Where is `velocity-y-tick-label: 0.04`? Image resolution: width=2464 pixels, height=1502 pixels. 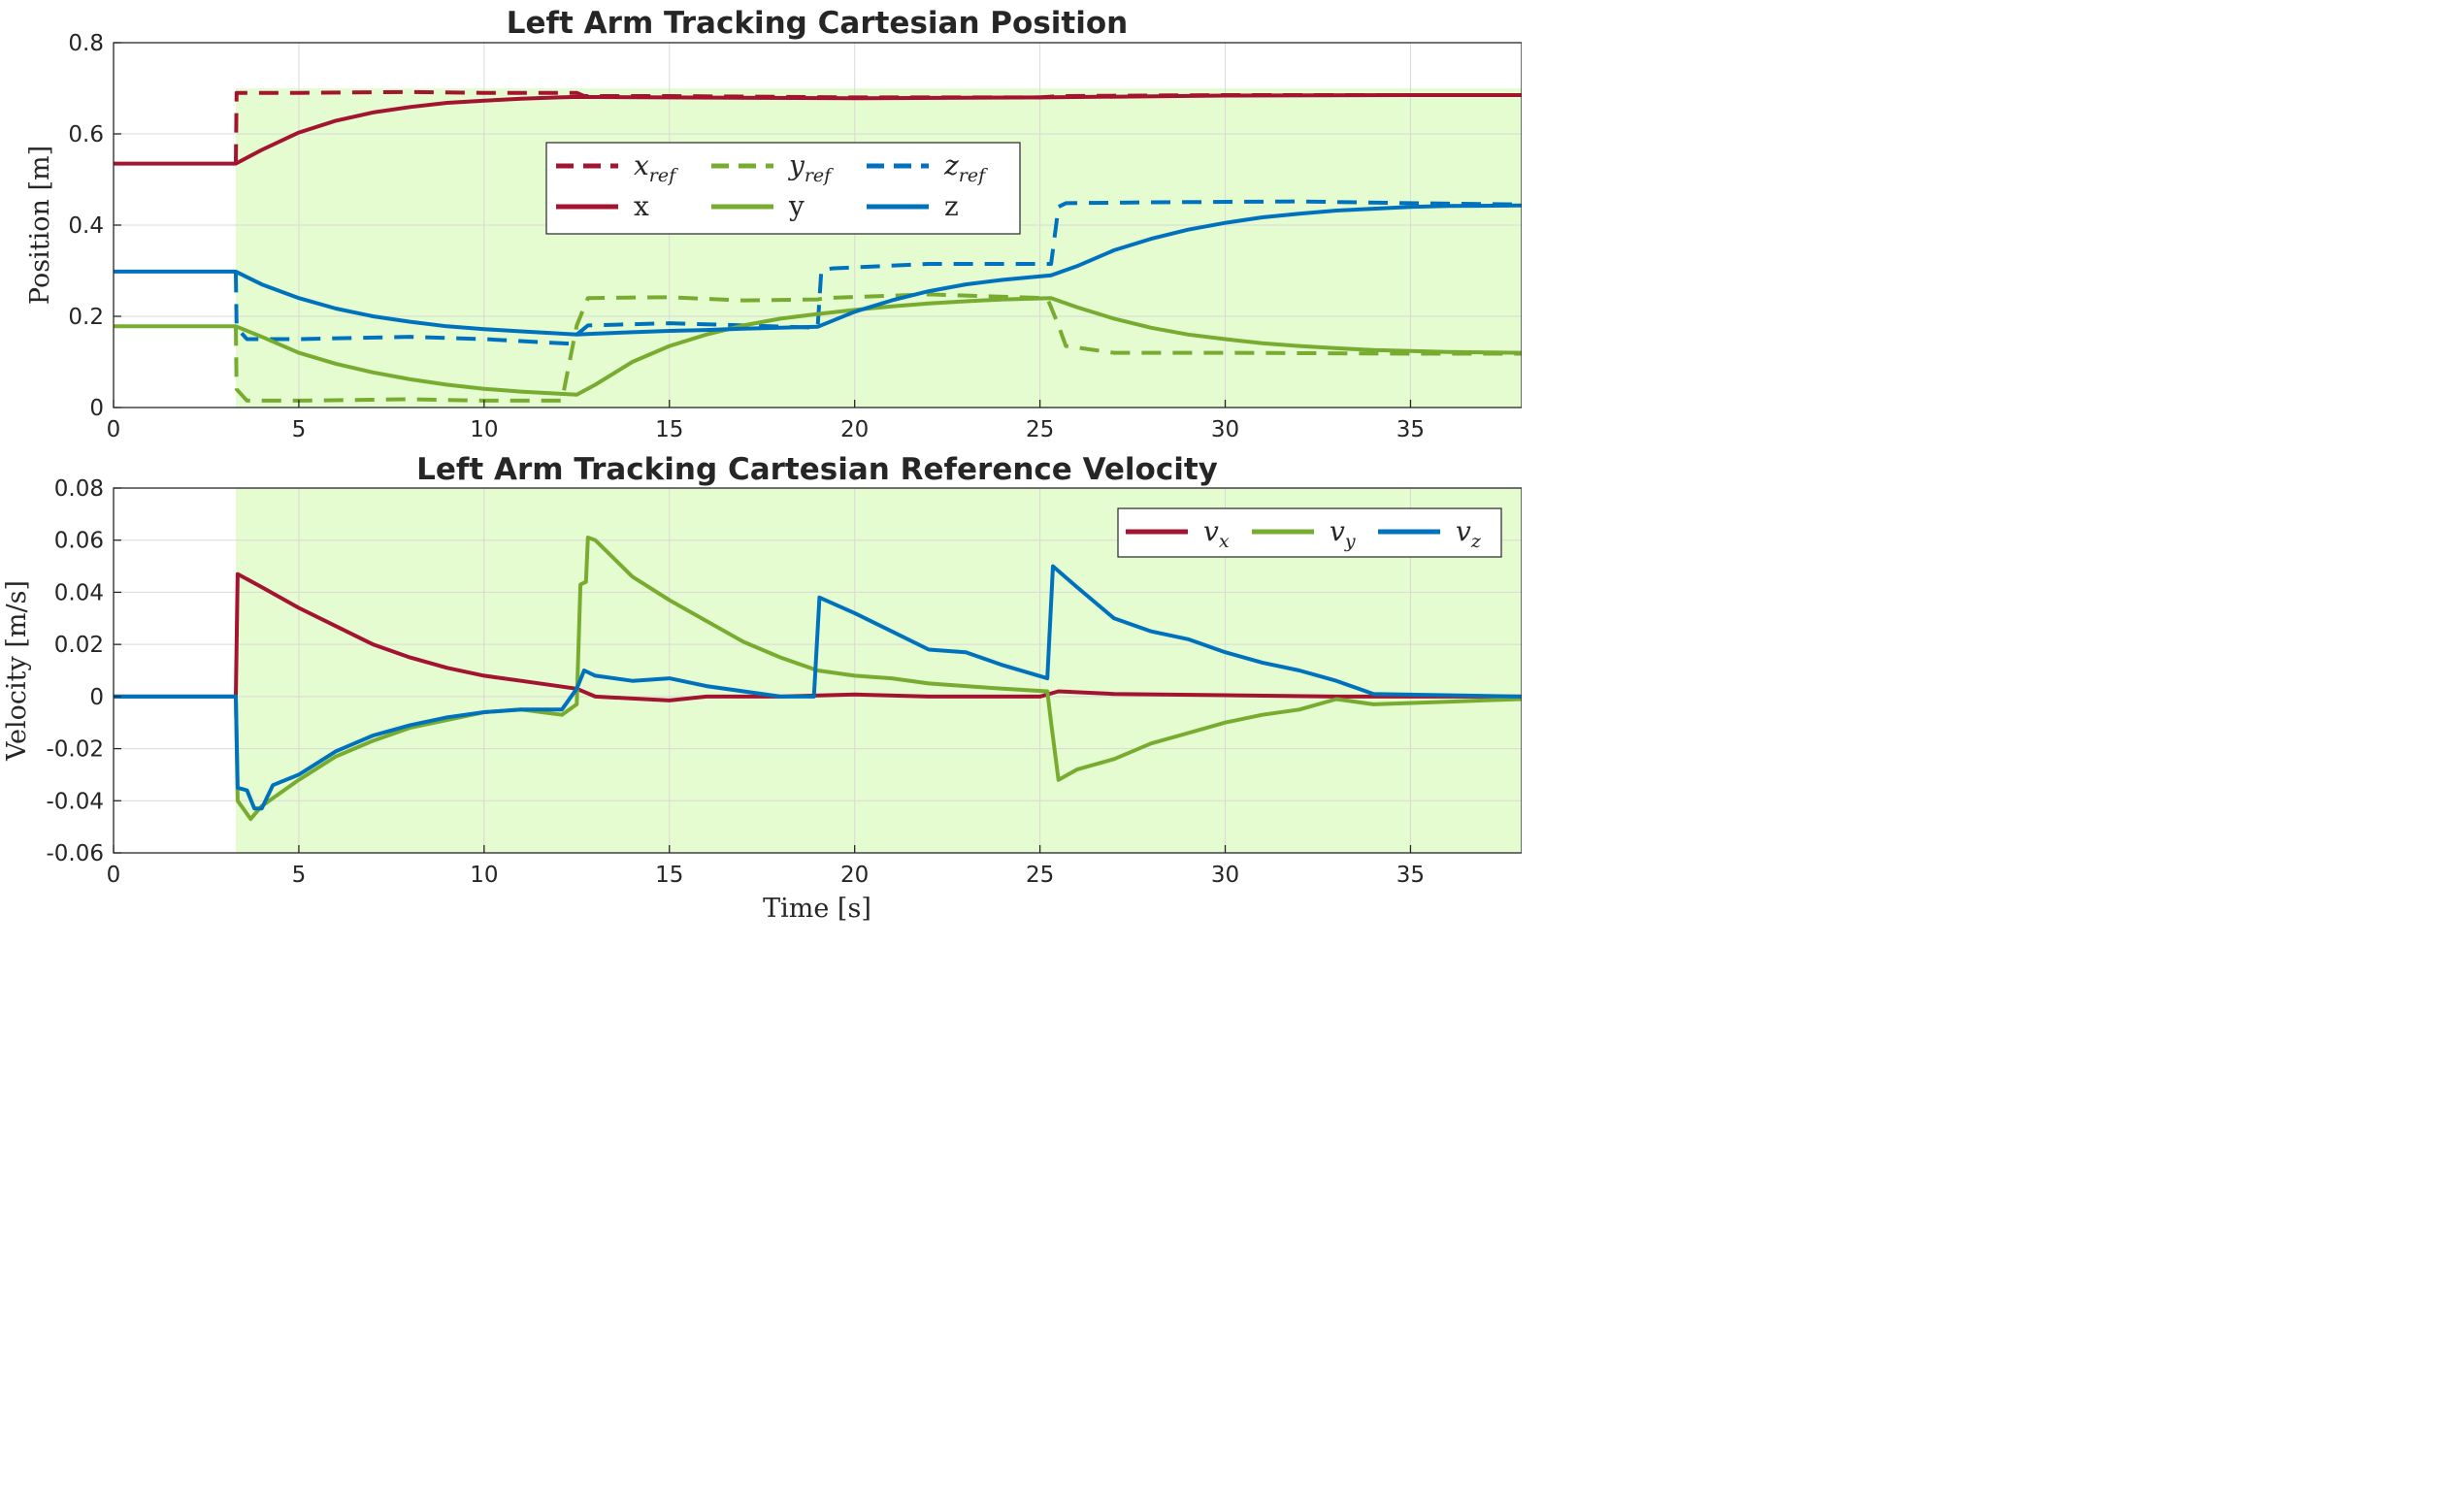
velocity-y-tick-label: 0.04 is located at coordinates (79, 592).